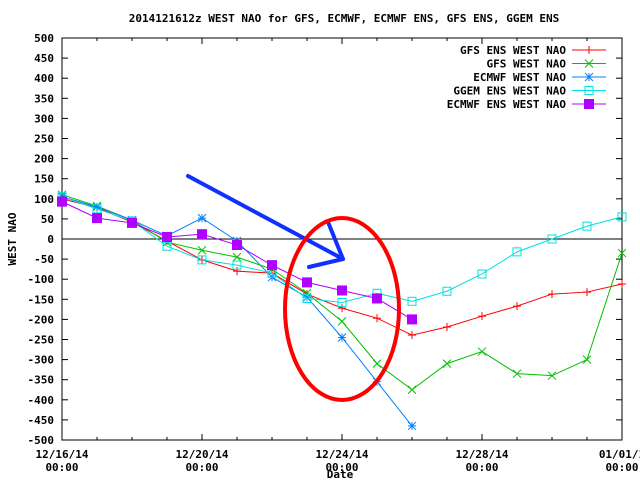 The height and width of the screenshot is (480, 640). Describe the element at coordinates (44, 78) in the screenshot. I see `y-tick-label: 400` at that location.